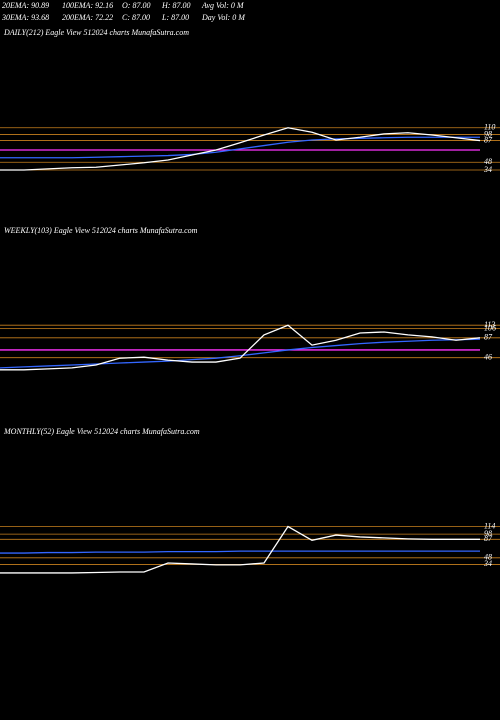 This screenshot has height=720, width=500. Describe the element at coordinates (488, 357) in the screenshot. I see `y-tick-label: 46` at that location.